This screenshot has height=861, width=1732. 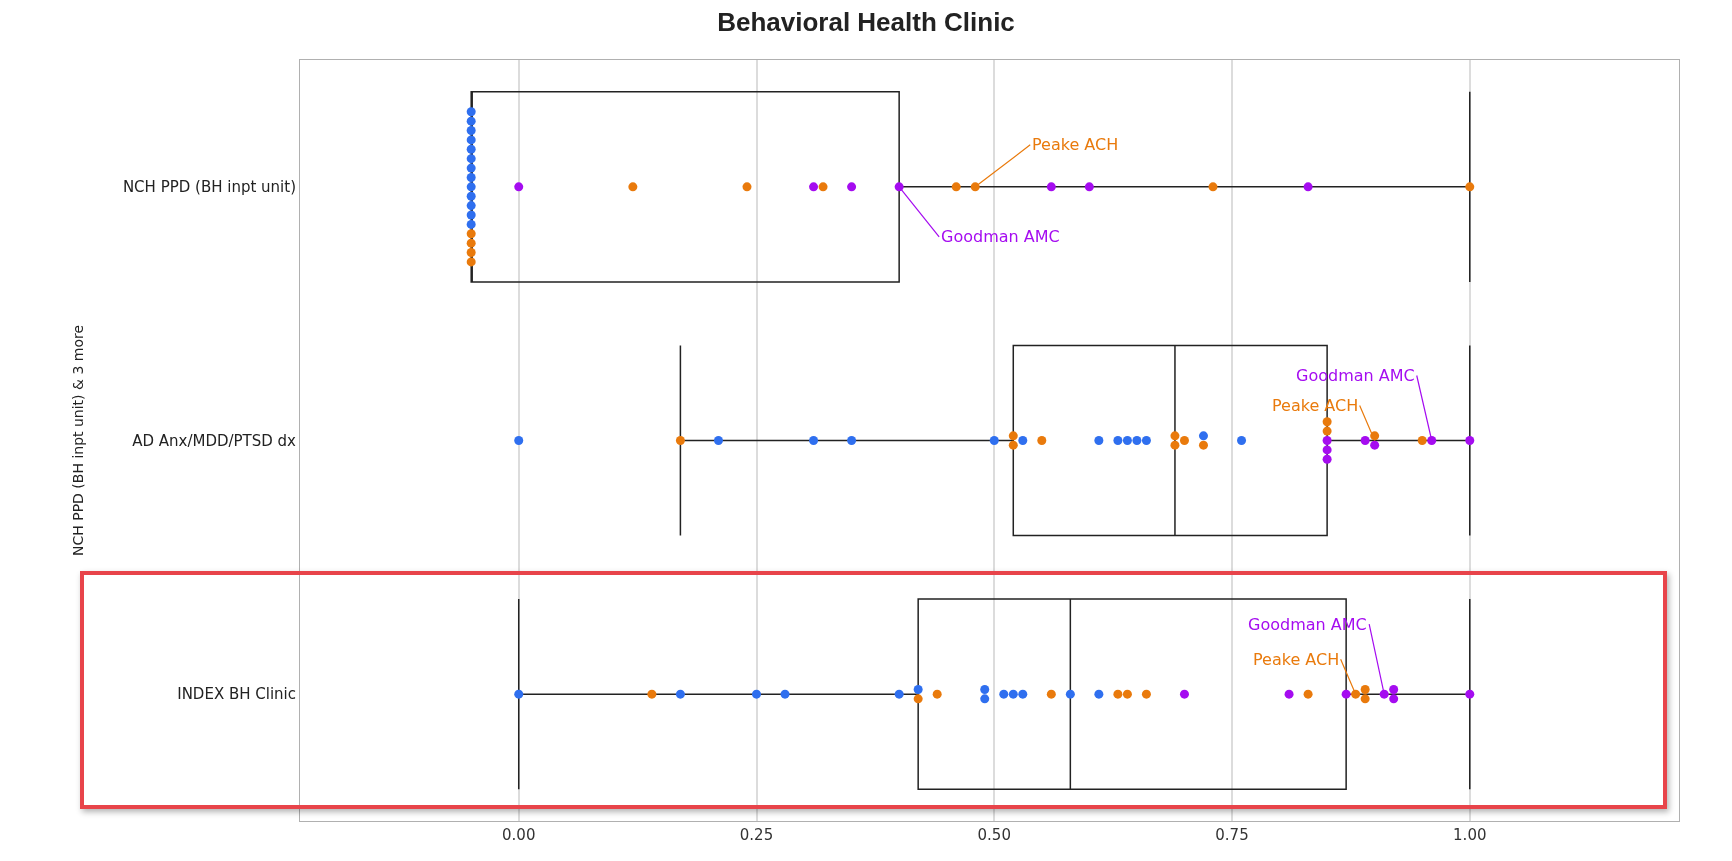 What do you see at coordinates (519, 835) in the screenshot?
I see `x-tick-label: 0.00` at bounding box center [519, 835].